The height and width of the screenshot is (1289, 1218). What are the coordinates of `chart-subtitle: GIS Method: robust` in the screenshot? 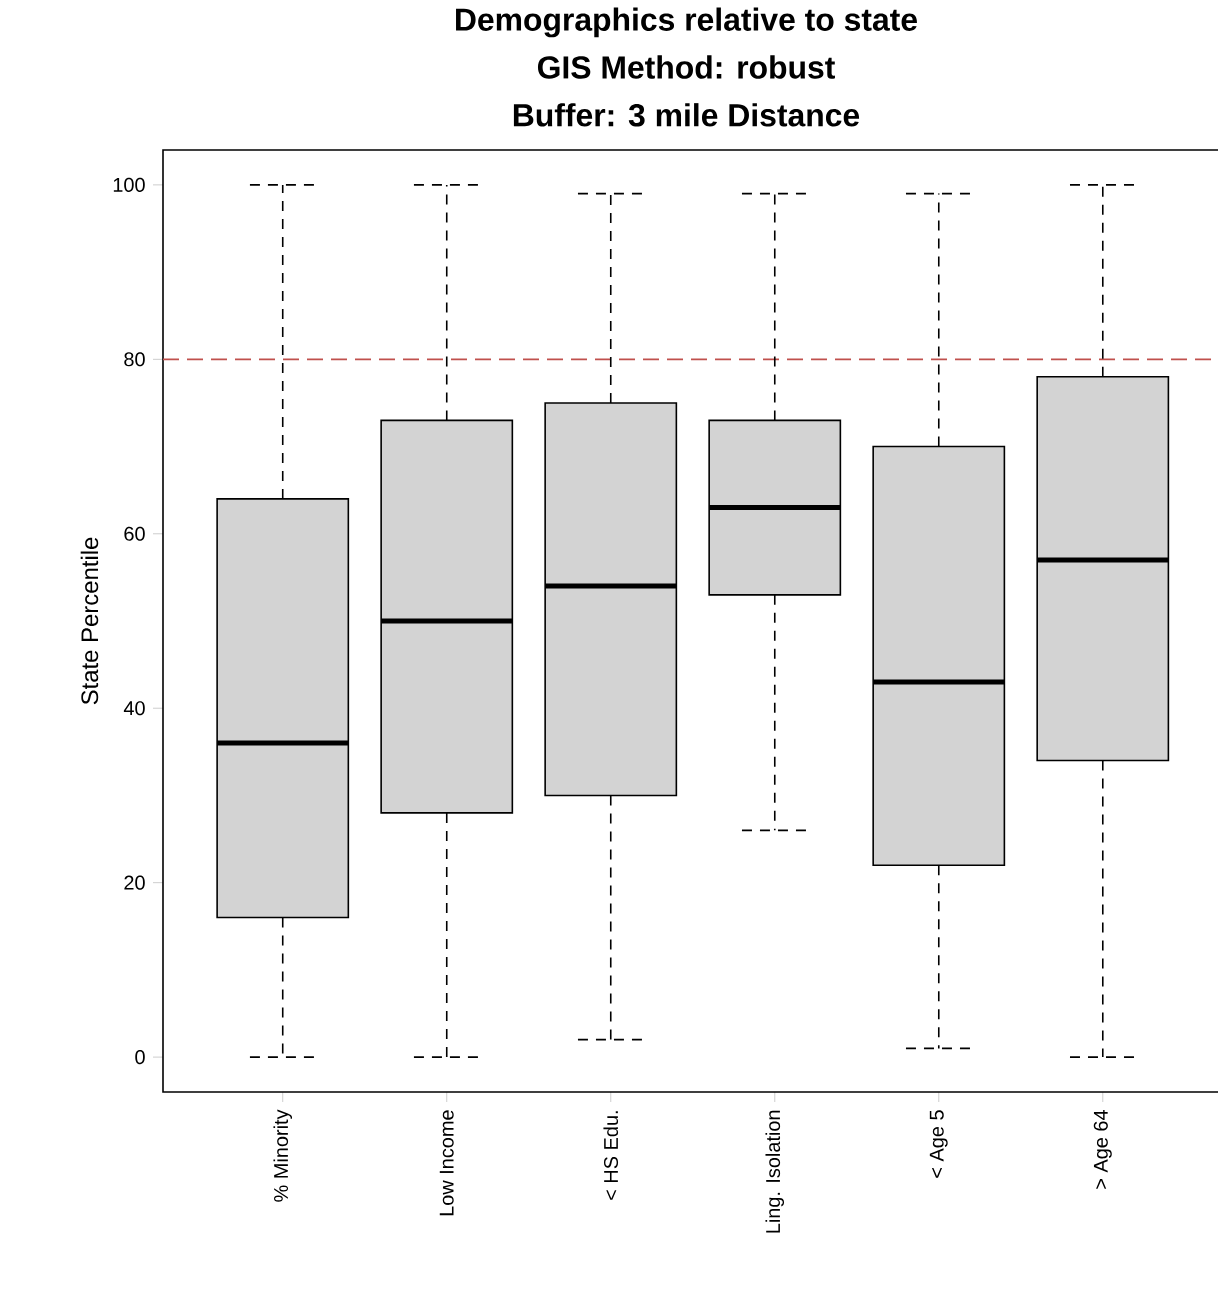 It's located at (686, 67).